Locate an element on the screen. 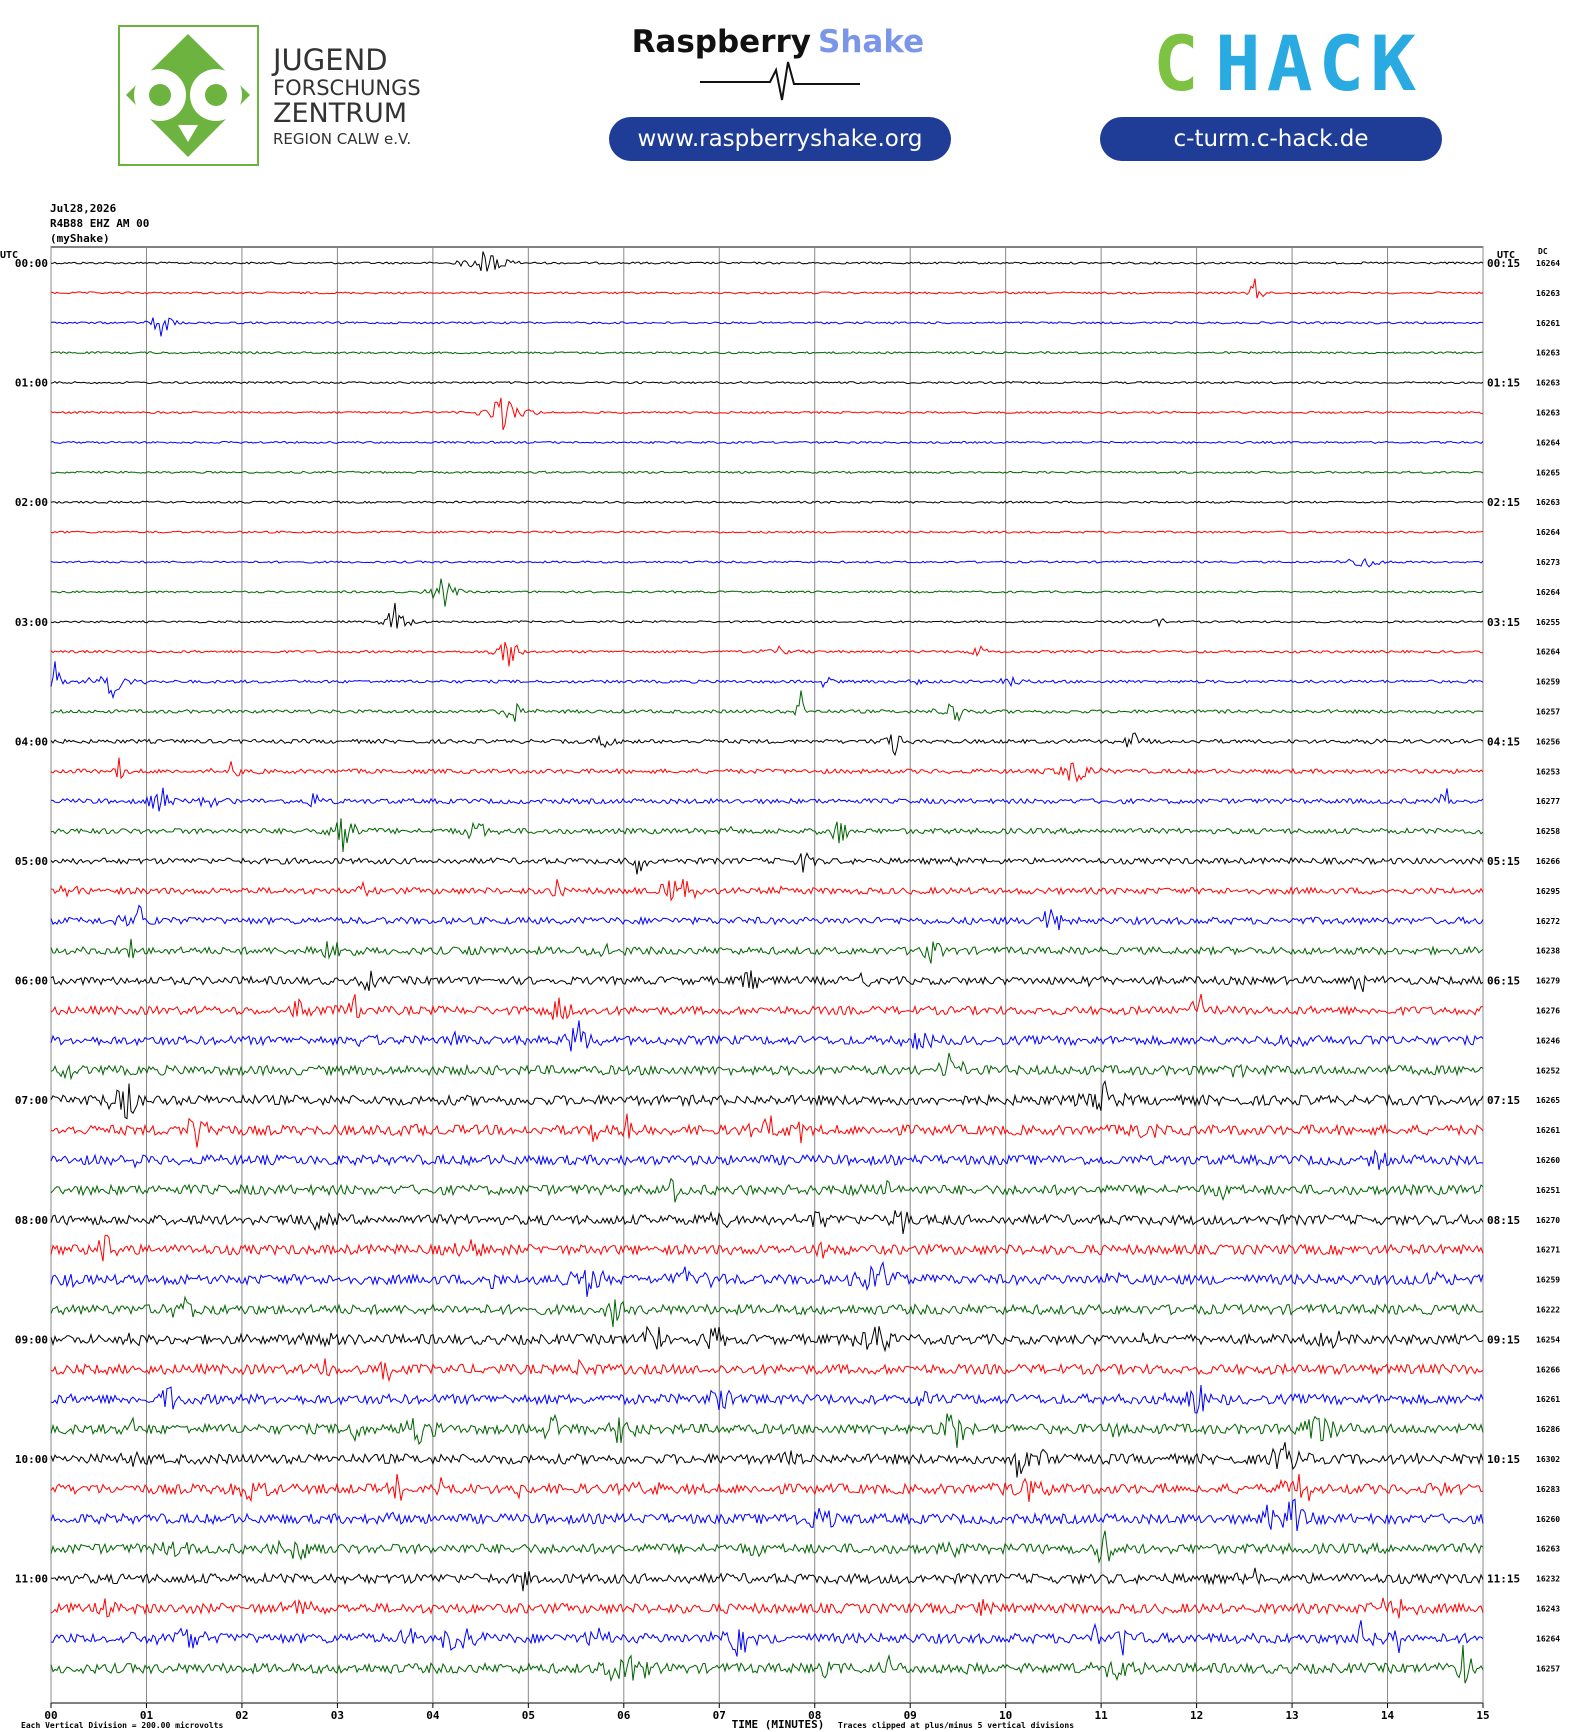 Image resolution: width=1570 pixels, height=1732 pixels. x-axis-label: TIME (MINUTES) is located at coordinates (778, 1724).